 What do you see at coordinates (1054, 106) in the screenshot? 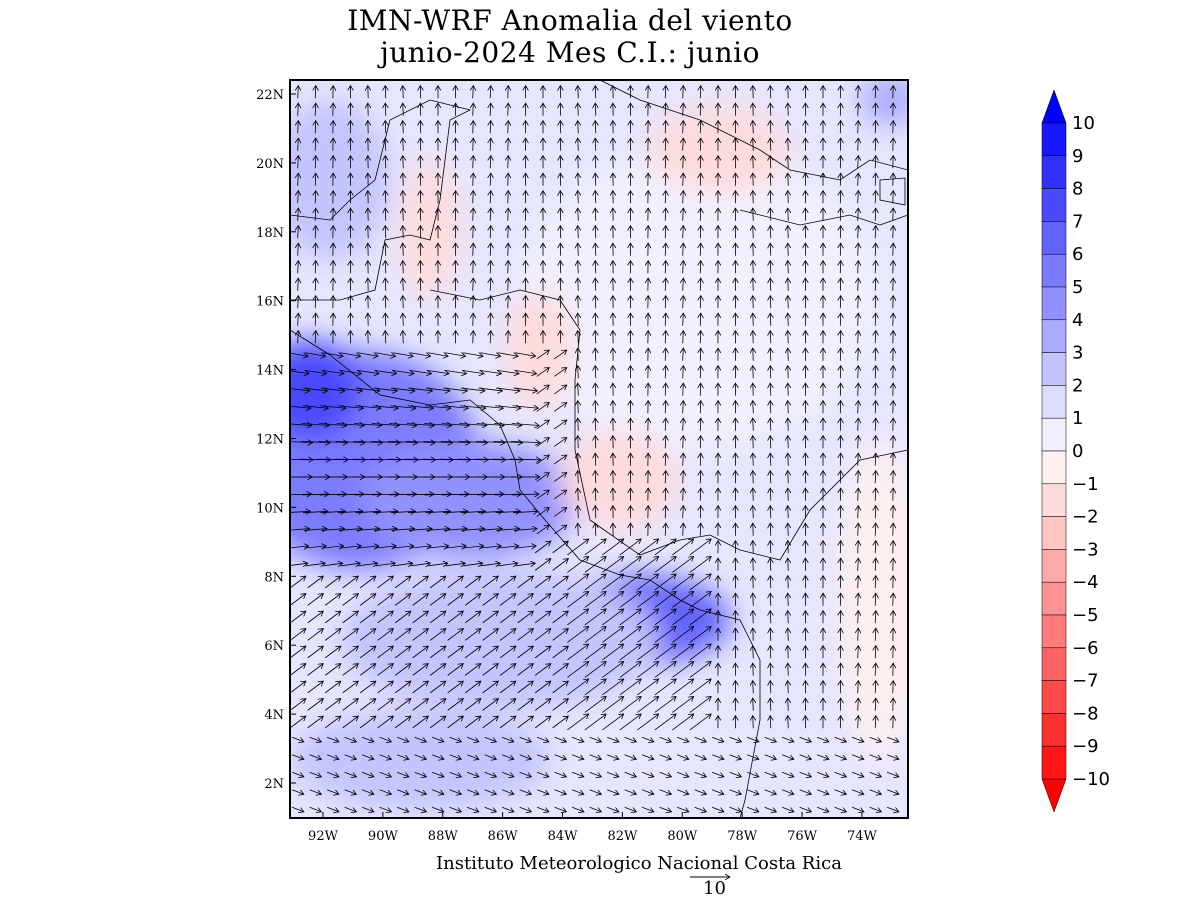
I see `colorbar-over-triangle` at bounding box center [1054, 106].